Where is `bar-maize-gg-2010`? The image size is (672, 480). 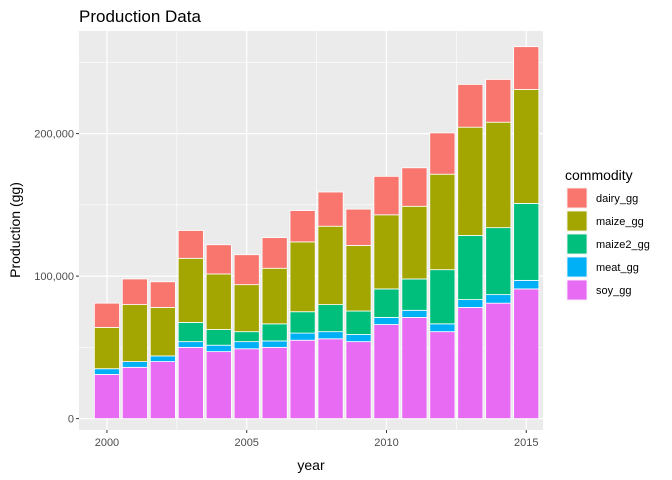
bar-maize-gg-2010 is located at coordinates (386, 252).